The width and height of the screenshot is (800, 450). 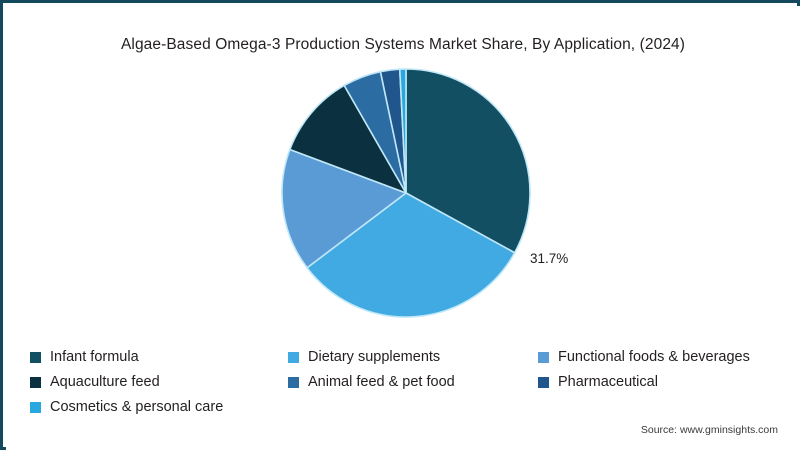 I want to click on legend-item-dietary-supplements: Dietary supplements, so click(x=413, y=357).